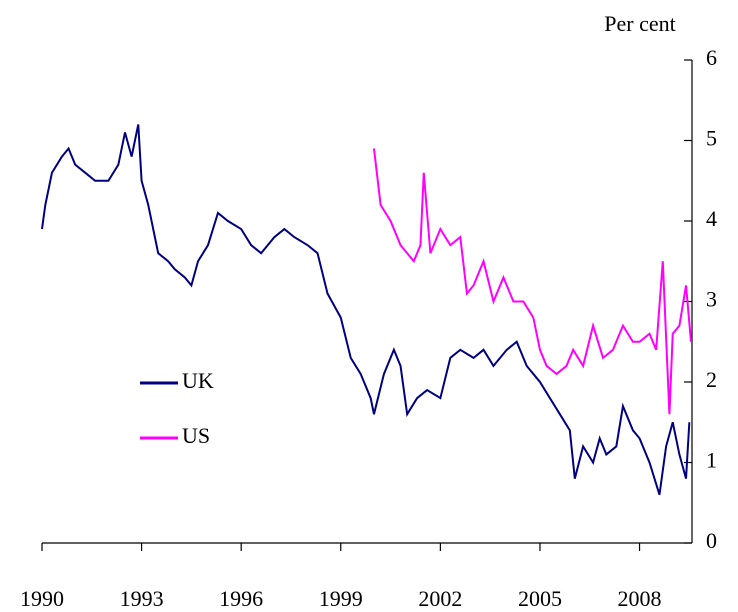  What do you see at coordinates (639, 23) in the screenshot?
I see `y-axis-label: Per cent` at bounding box center [639, 23].